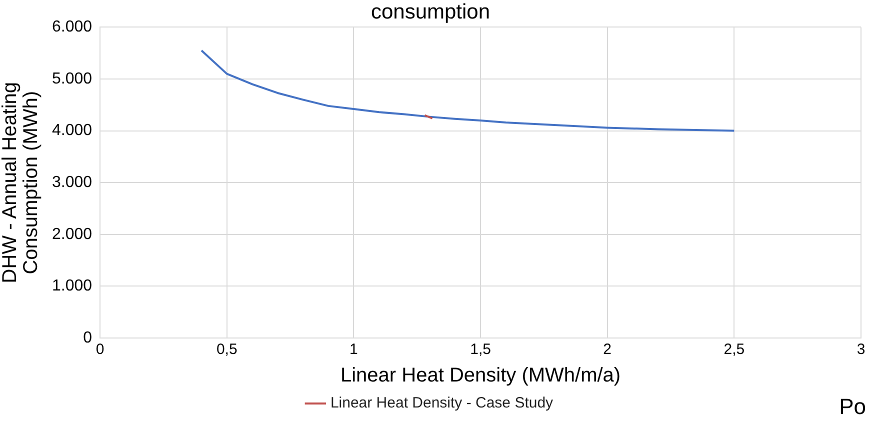 Image resolution: width=873 pixels, height=421 pixels. What do you see at coordinates (72, 234) in the screenshot?
I see `y-tick-label: 2.000` at bounding box center [72, 234].